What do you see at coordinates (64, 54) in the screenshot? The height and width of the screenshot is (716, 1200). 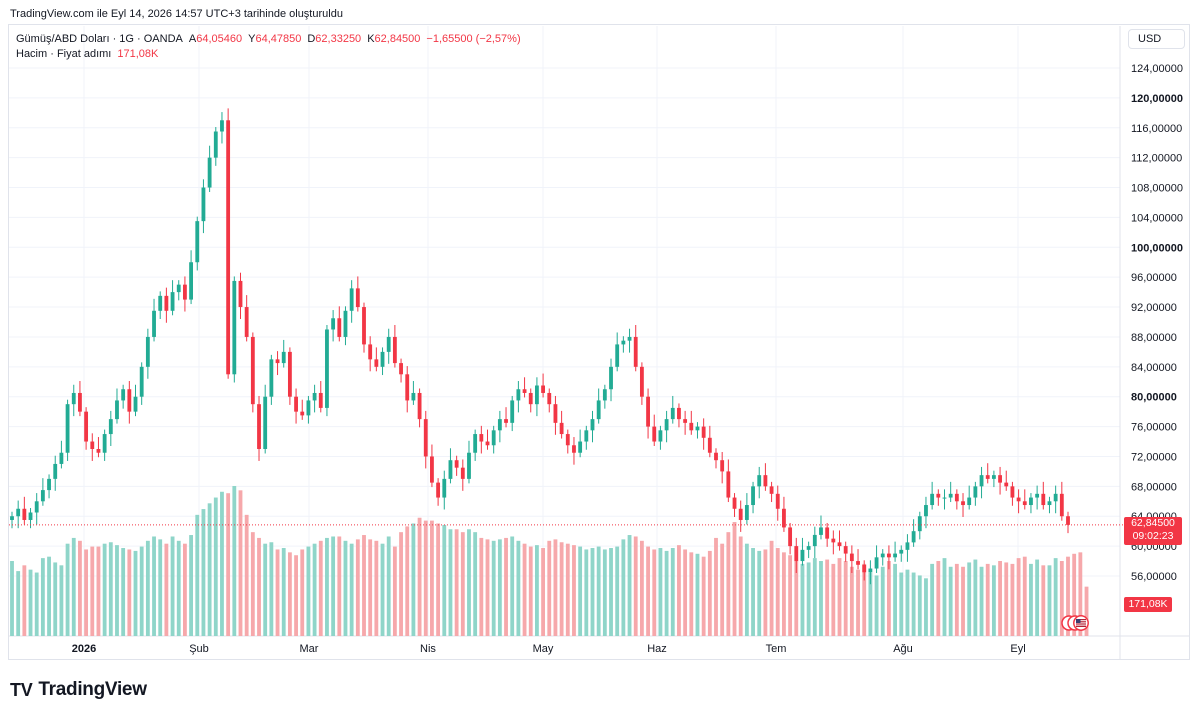 I see `volume-label: Hacim · Fiyat adımı` at bounding box center [64, 54].